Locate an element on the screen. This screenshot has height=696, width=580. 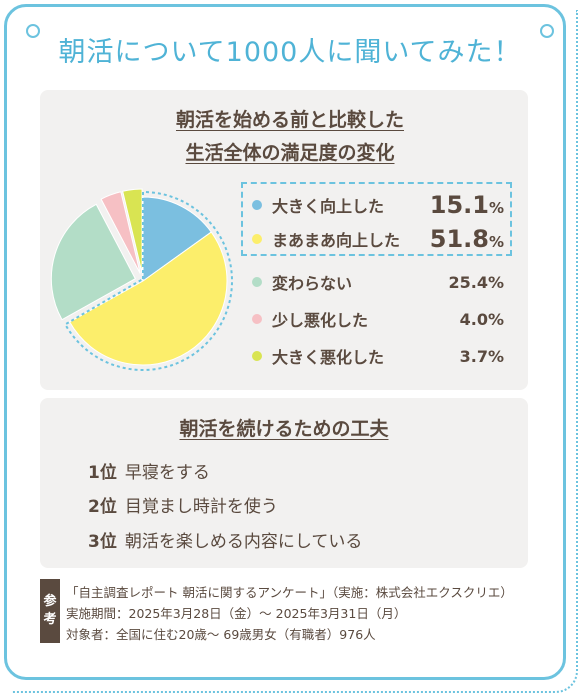
data-label: 4.0% is located at coordinates (481, 319).